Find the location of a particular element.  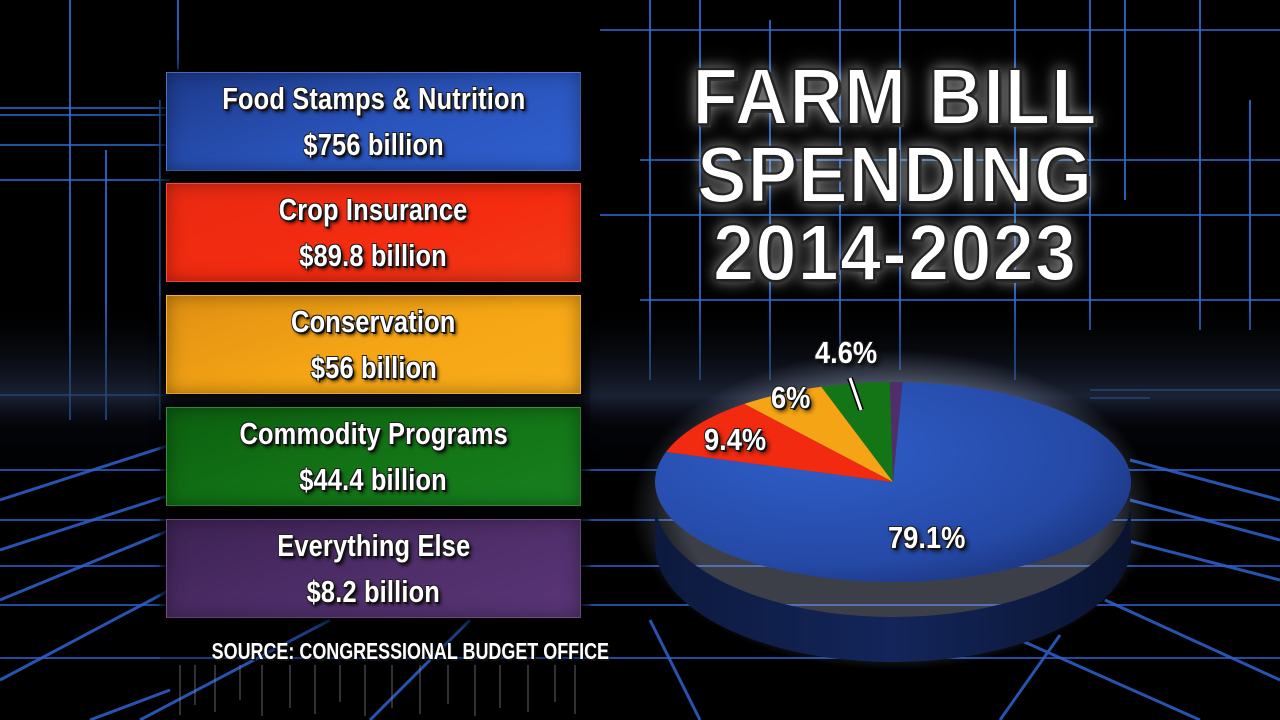

pie-label-commodity: 4.6% is located at coordinates (846, 352).